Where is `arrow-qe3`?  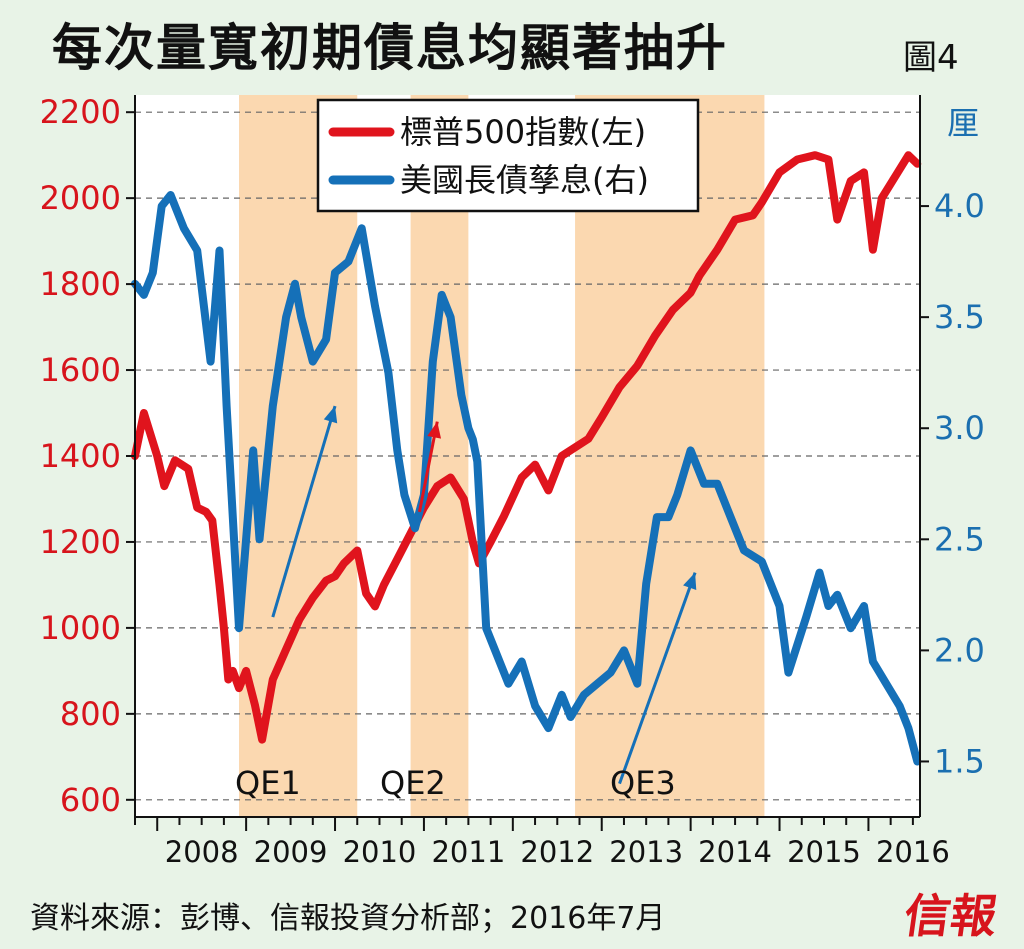
arrow-qe3 is located at coordinates (657, 678).